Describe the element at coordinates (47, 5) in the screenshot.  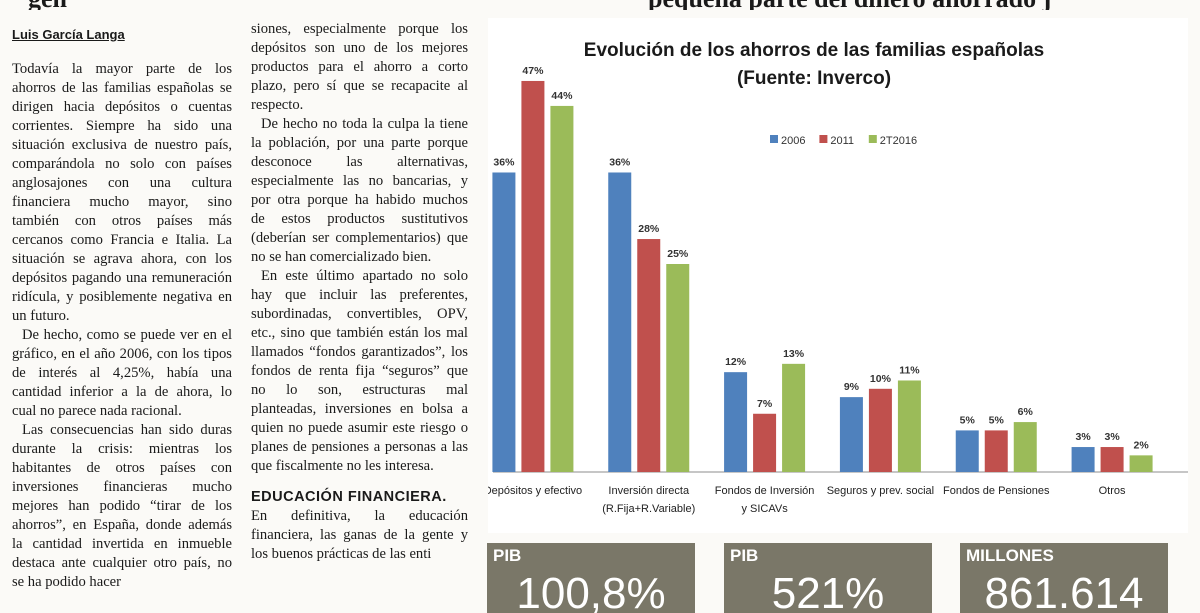
I see `headline-left: gen` at that location.